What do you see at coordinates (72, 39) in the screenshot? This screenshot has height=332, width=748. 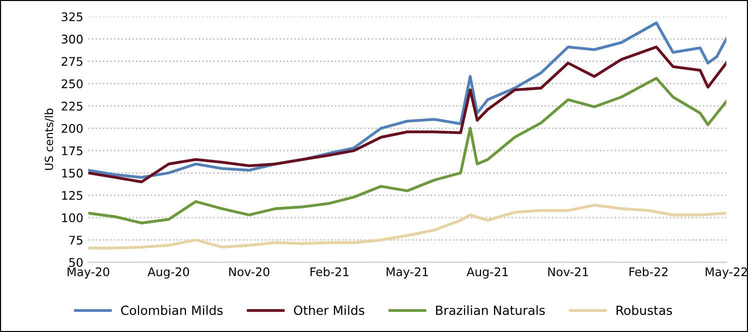 I see `y-tick-label: 300` at bounding box center [72, 39].